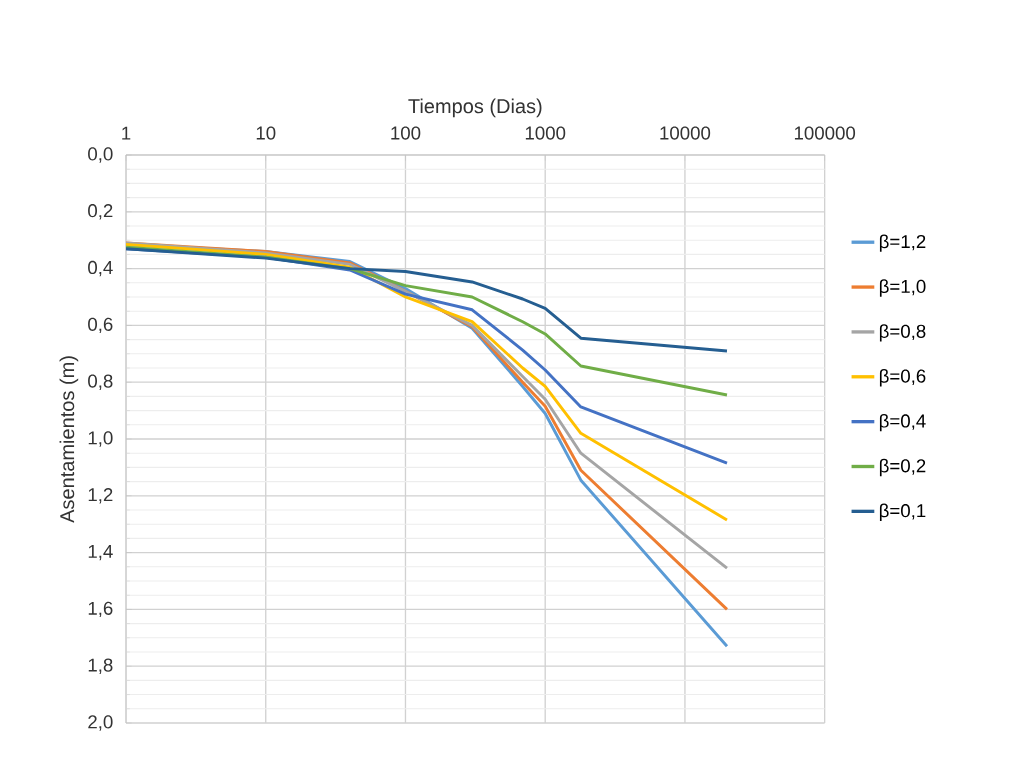 The image size is (1015, 757). Describe the element at coordinates (100, 325) in the screenshot. I see `y-tick-label: 0,6` at that location.